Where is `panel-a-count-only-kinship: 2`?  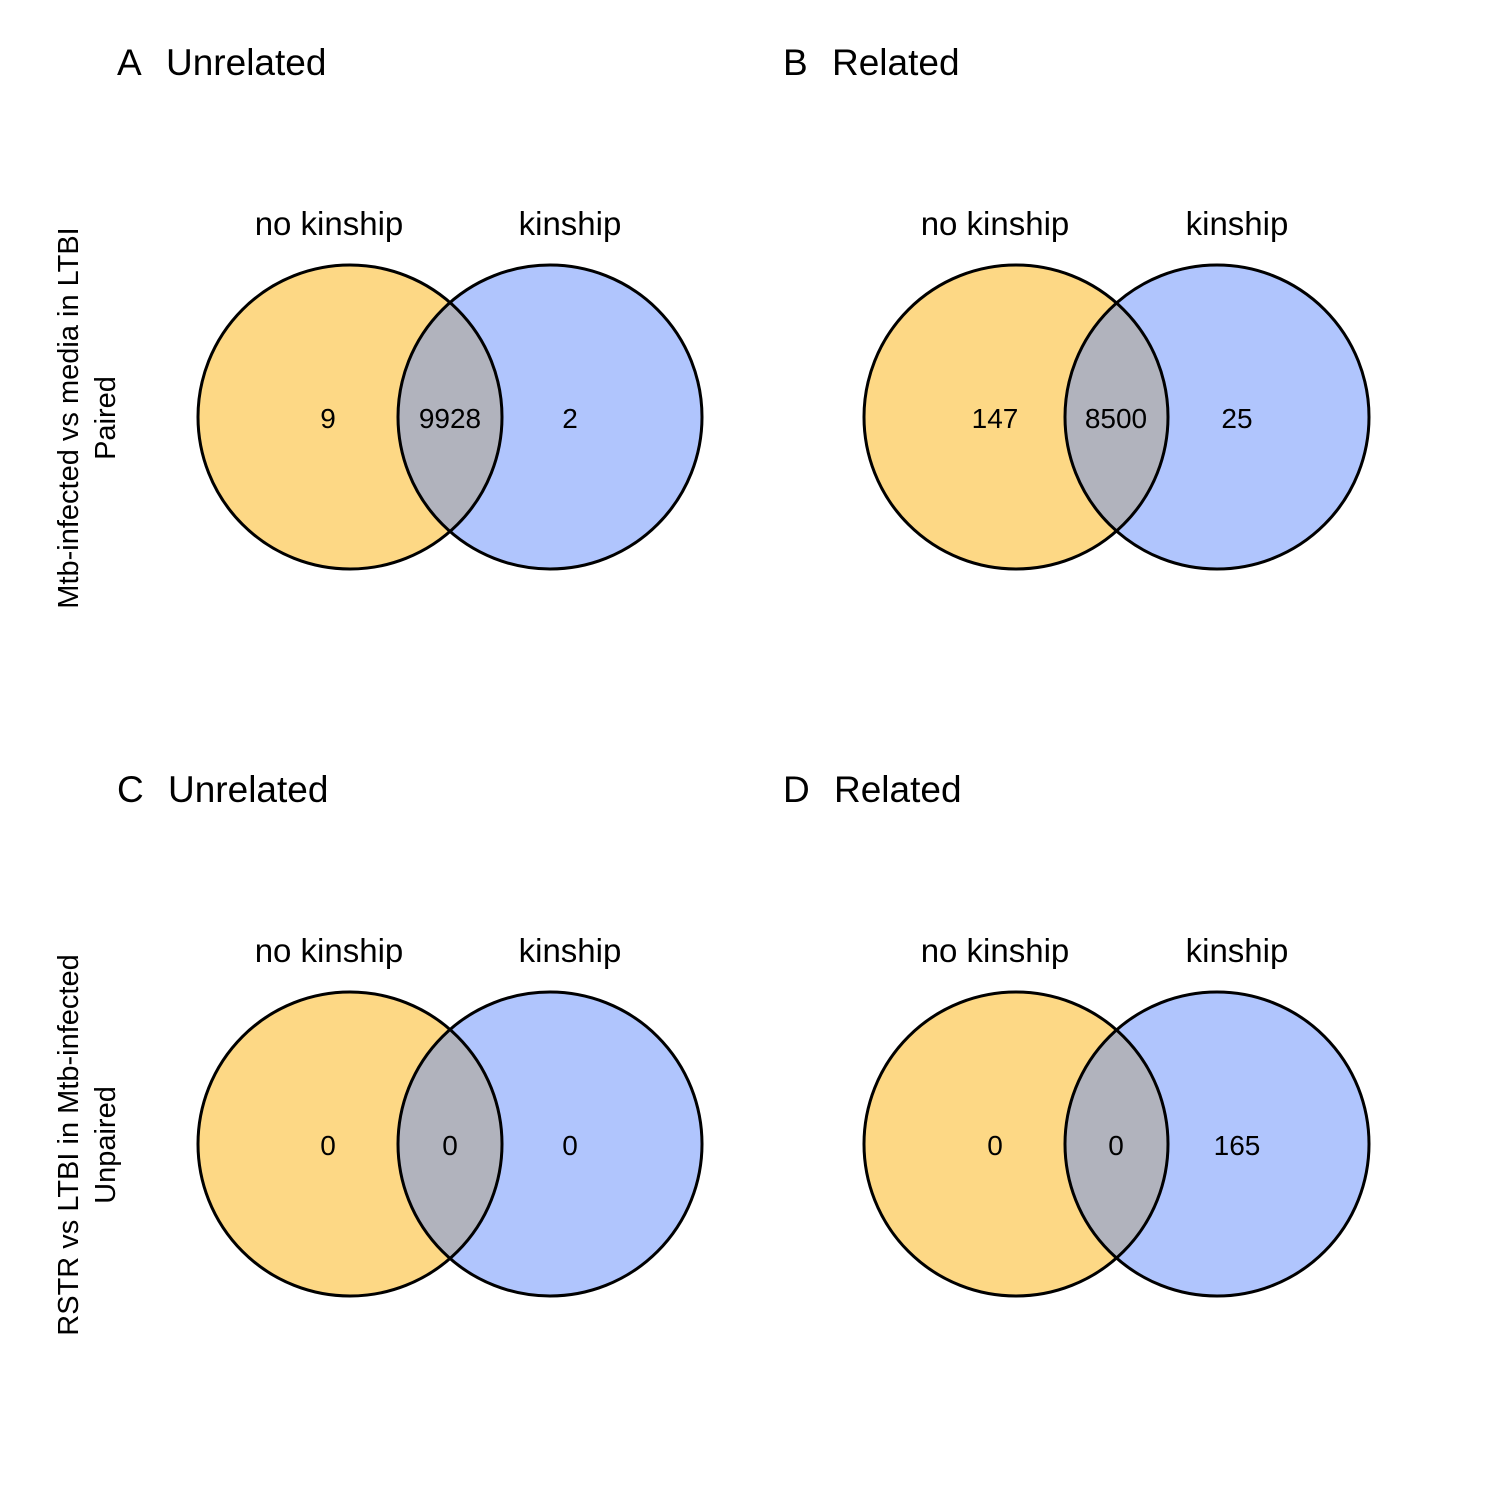
panel-a-count-only-kinship: 2 is located at coordinates (570, 418).